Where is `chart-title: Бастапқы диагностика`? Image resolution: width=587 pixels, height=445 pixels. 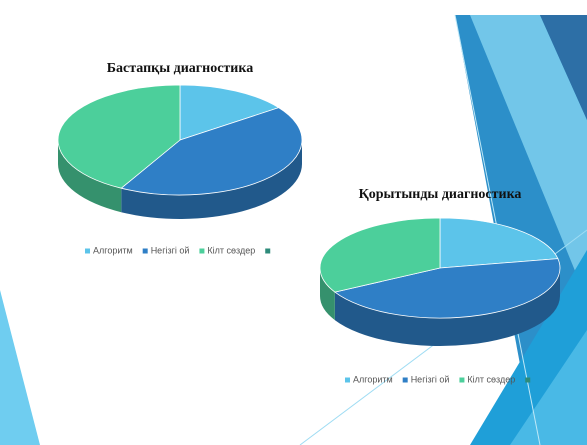 chart-title: Бастапқы диагностика is located at coordinates (180, 68).